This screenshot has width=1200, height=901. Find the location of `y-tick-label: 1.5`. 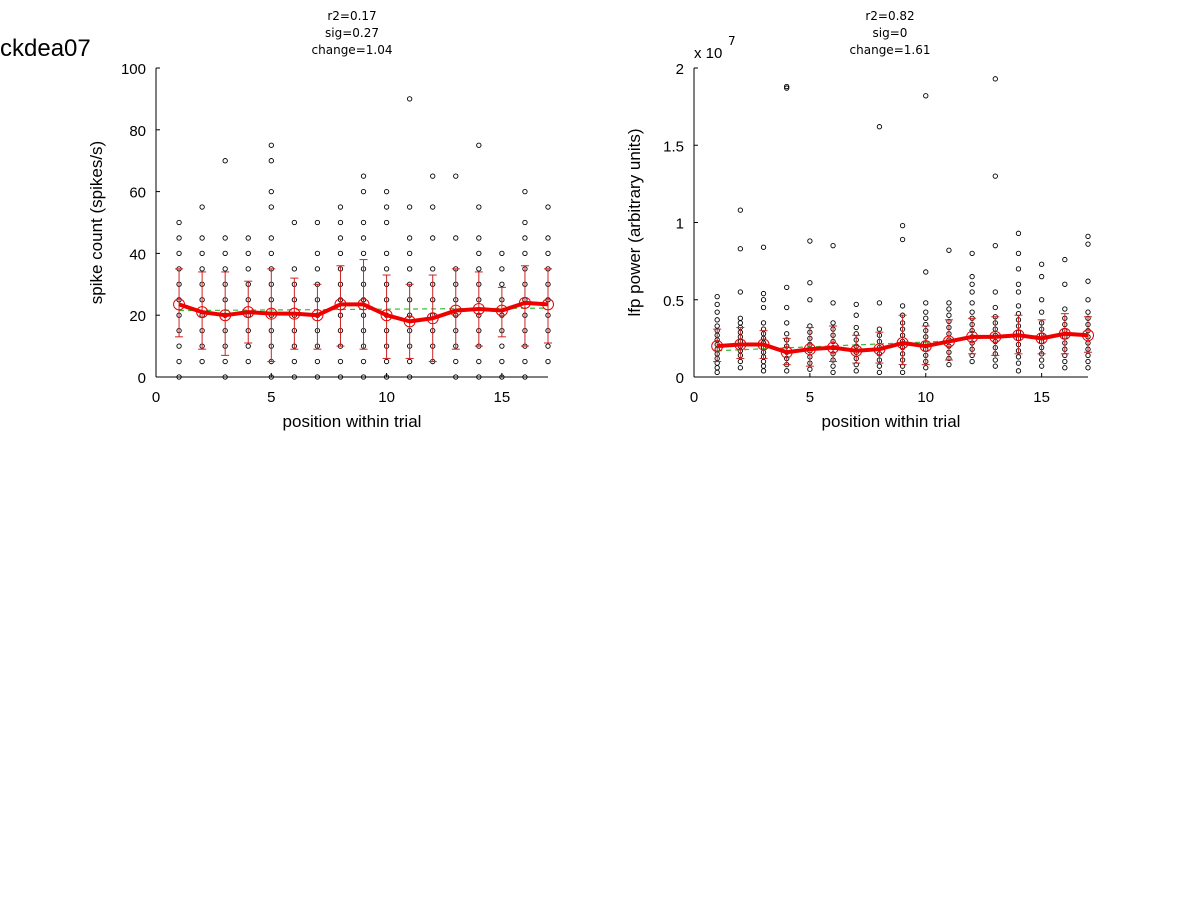

y-tick-label: 1.5 is located at coordinates (673, 146).